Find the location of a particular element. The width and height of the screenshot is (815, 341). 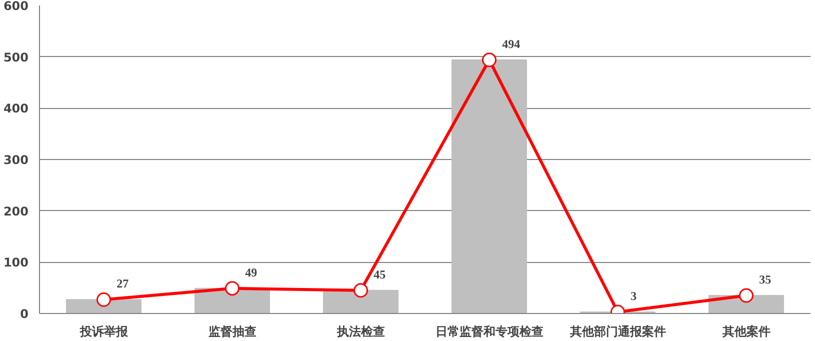

y-tick-label: 200 is located at coordinates (16, 211).